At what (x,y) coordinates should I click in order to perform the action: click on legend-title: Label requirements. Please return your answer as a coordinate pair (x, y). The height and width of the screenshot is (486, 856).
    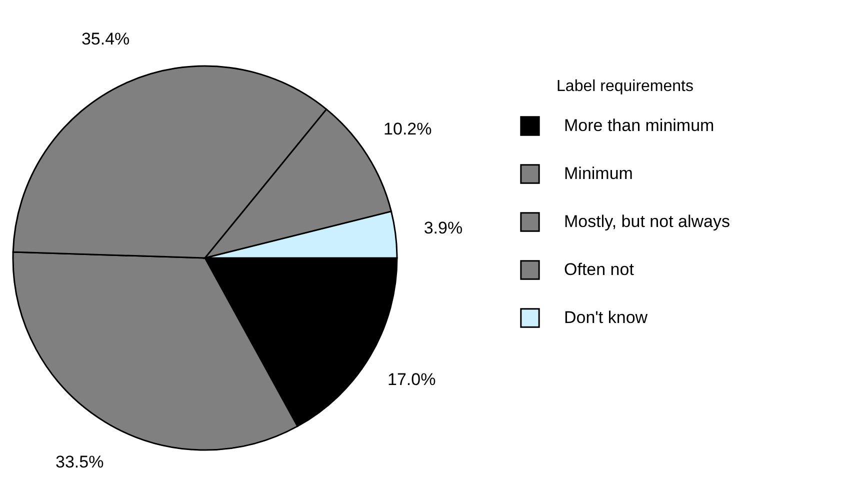
    Looking at the image, I should click on (625, 86).